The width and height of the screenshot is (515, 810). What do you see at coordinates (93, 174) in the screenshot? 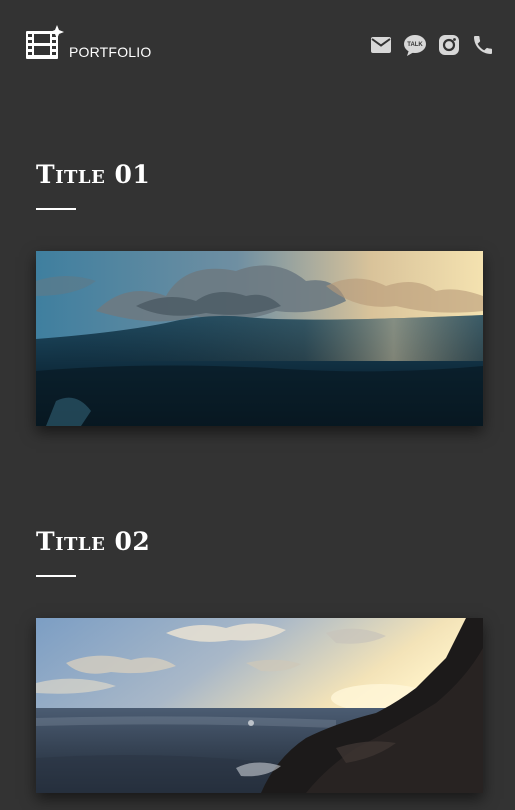
I see `section-title: Title 01` at bounding box center [93, 174].